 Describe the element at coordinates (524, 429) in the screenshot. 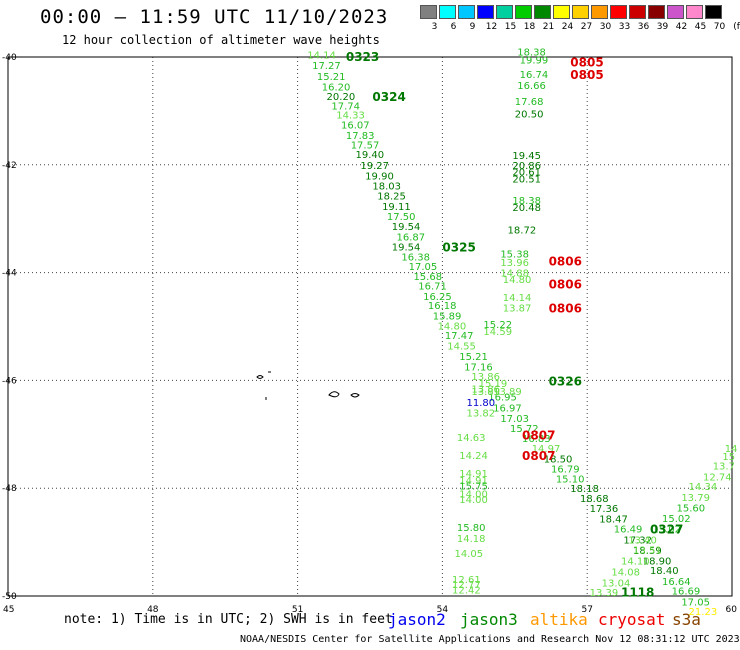

I see `swh-value: 15.72` at that location.